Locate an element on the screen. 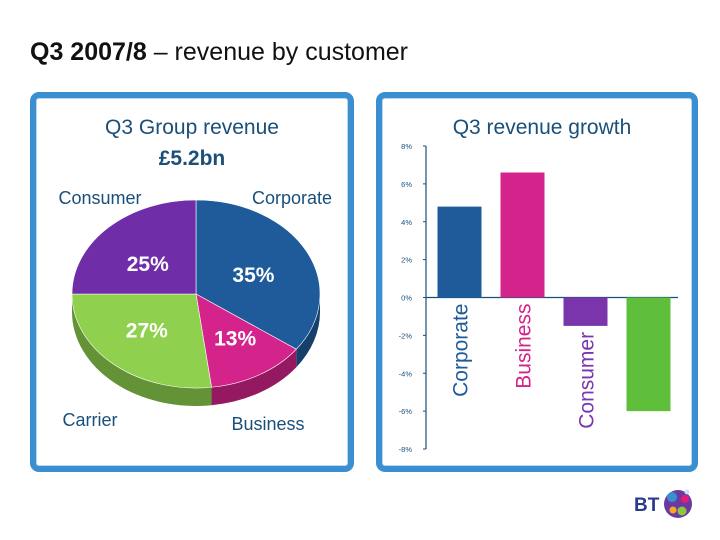 The image size is (720, 540). pie-category-label-carrier: Carrier is located at coordinates (89, 420).